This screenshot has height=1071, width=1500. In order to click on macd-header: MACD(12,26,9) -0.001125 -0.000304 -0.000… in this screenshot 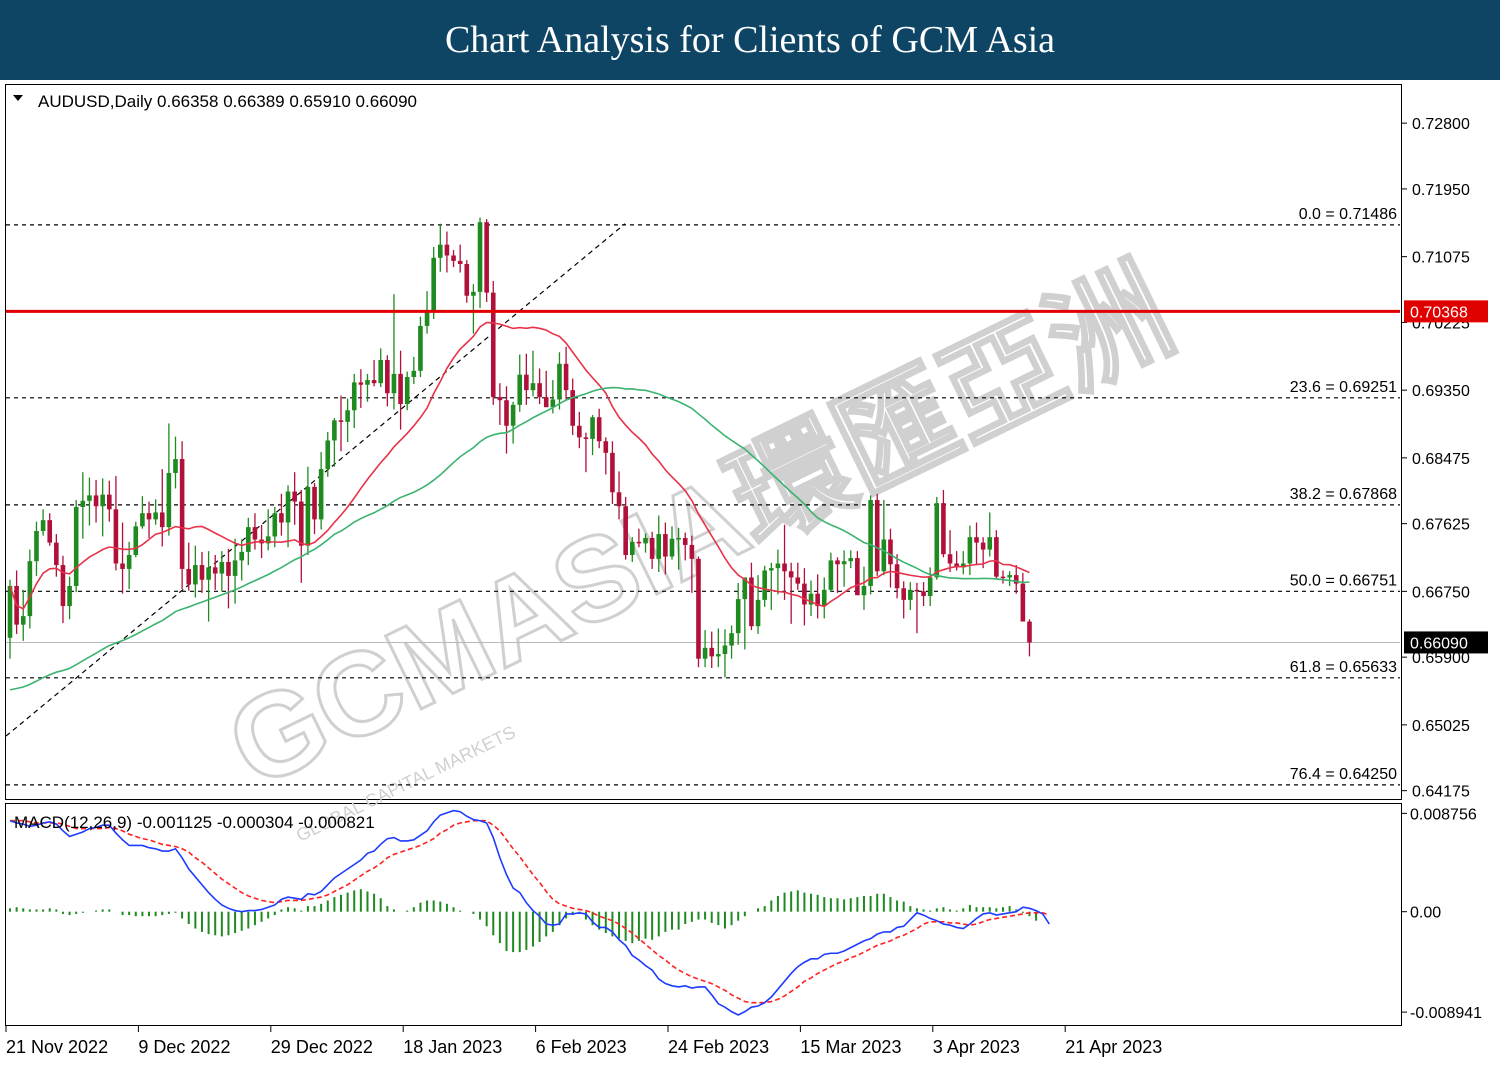, I will do `click(194, 822)`.